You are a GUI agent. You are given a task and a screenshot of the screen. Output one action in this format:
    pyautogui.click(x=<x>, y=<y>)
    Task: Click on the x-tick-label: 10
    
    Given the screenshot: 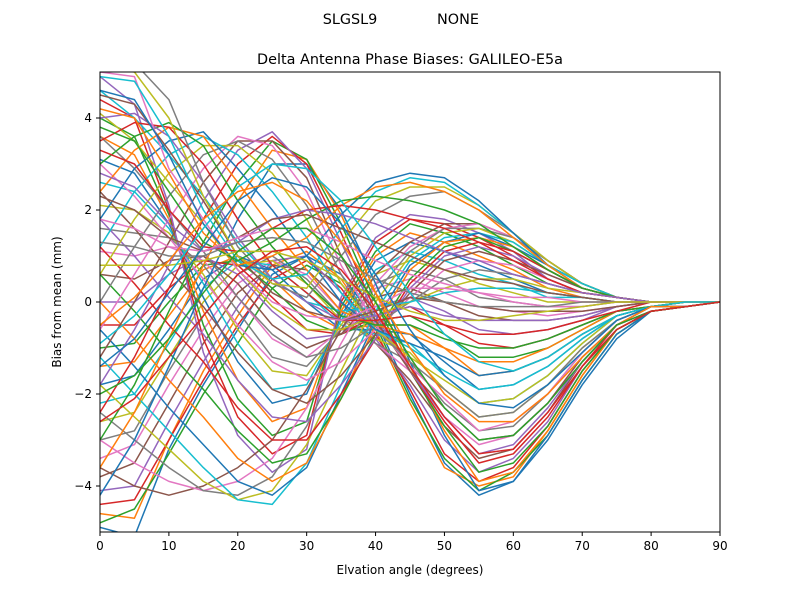 What is the action you would take?
    pyautogui.click(x=168, y=546)
    